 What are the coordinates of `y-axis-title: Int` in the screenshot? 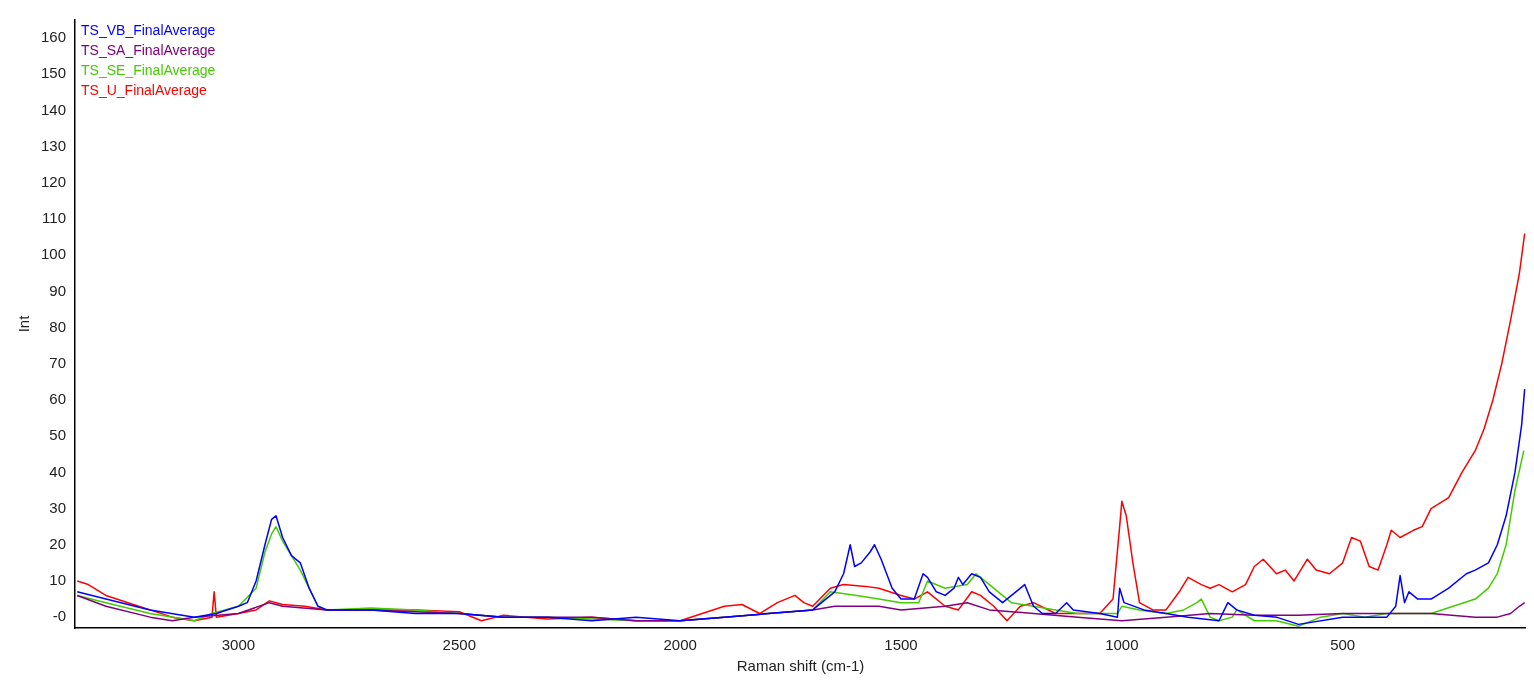 It's located at (24, 323).